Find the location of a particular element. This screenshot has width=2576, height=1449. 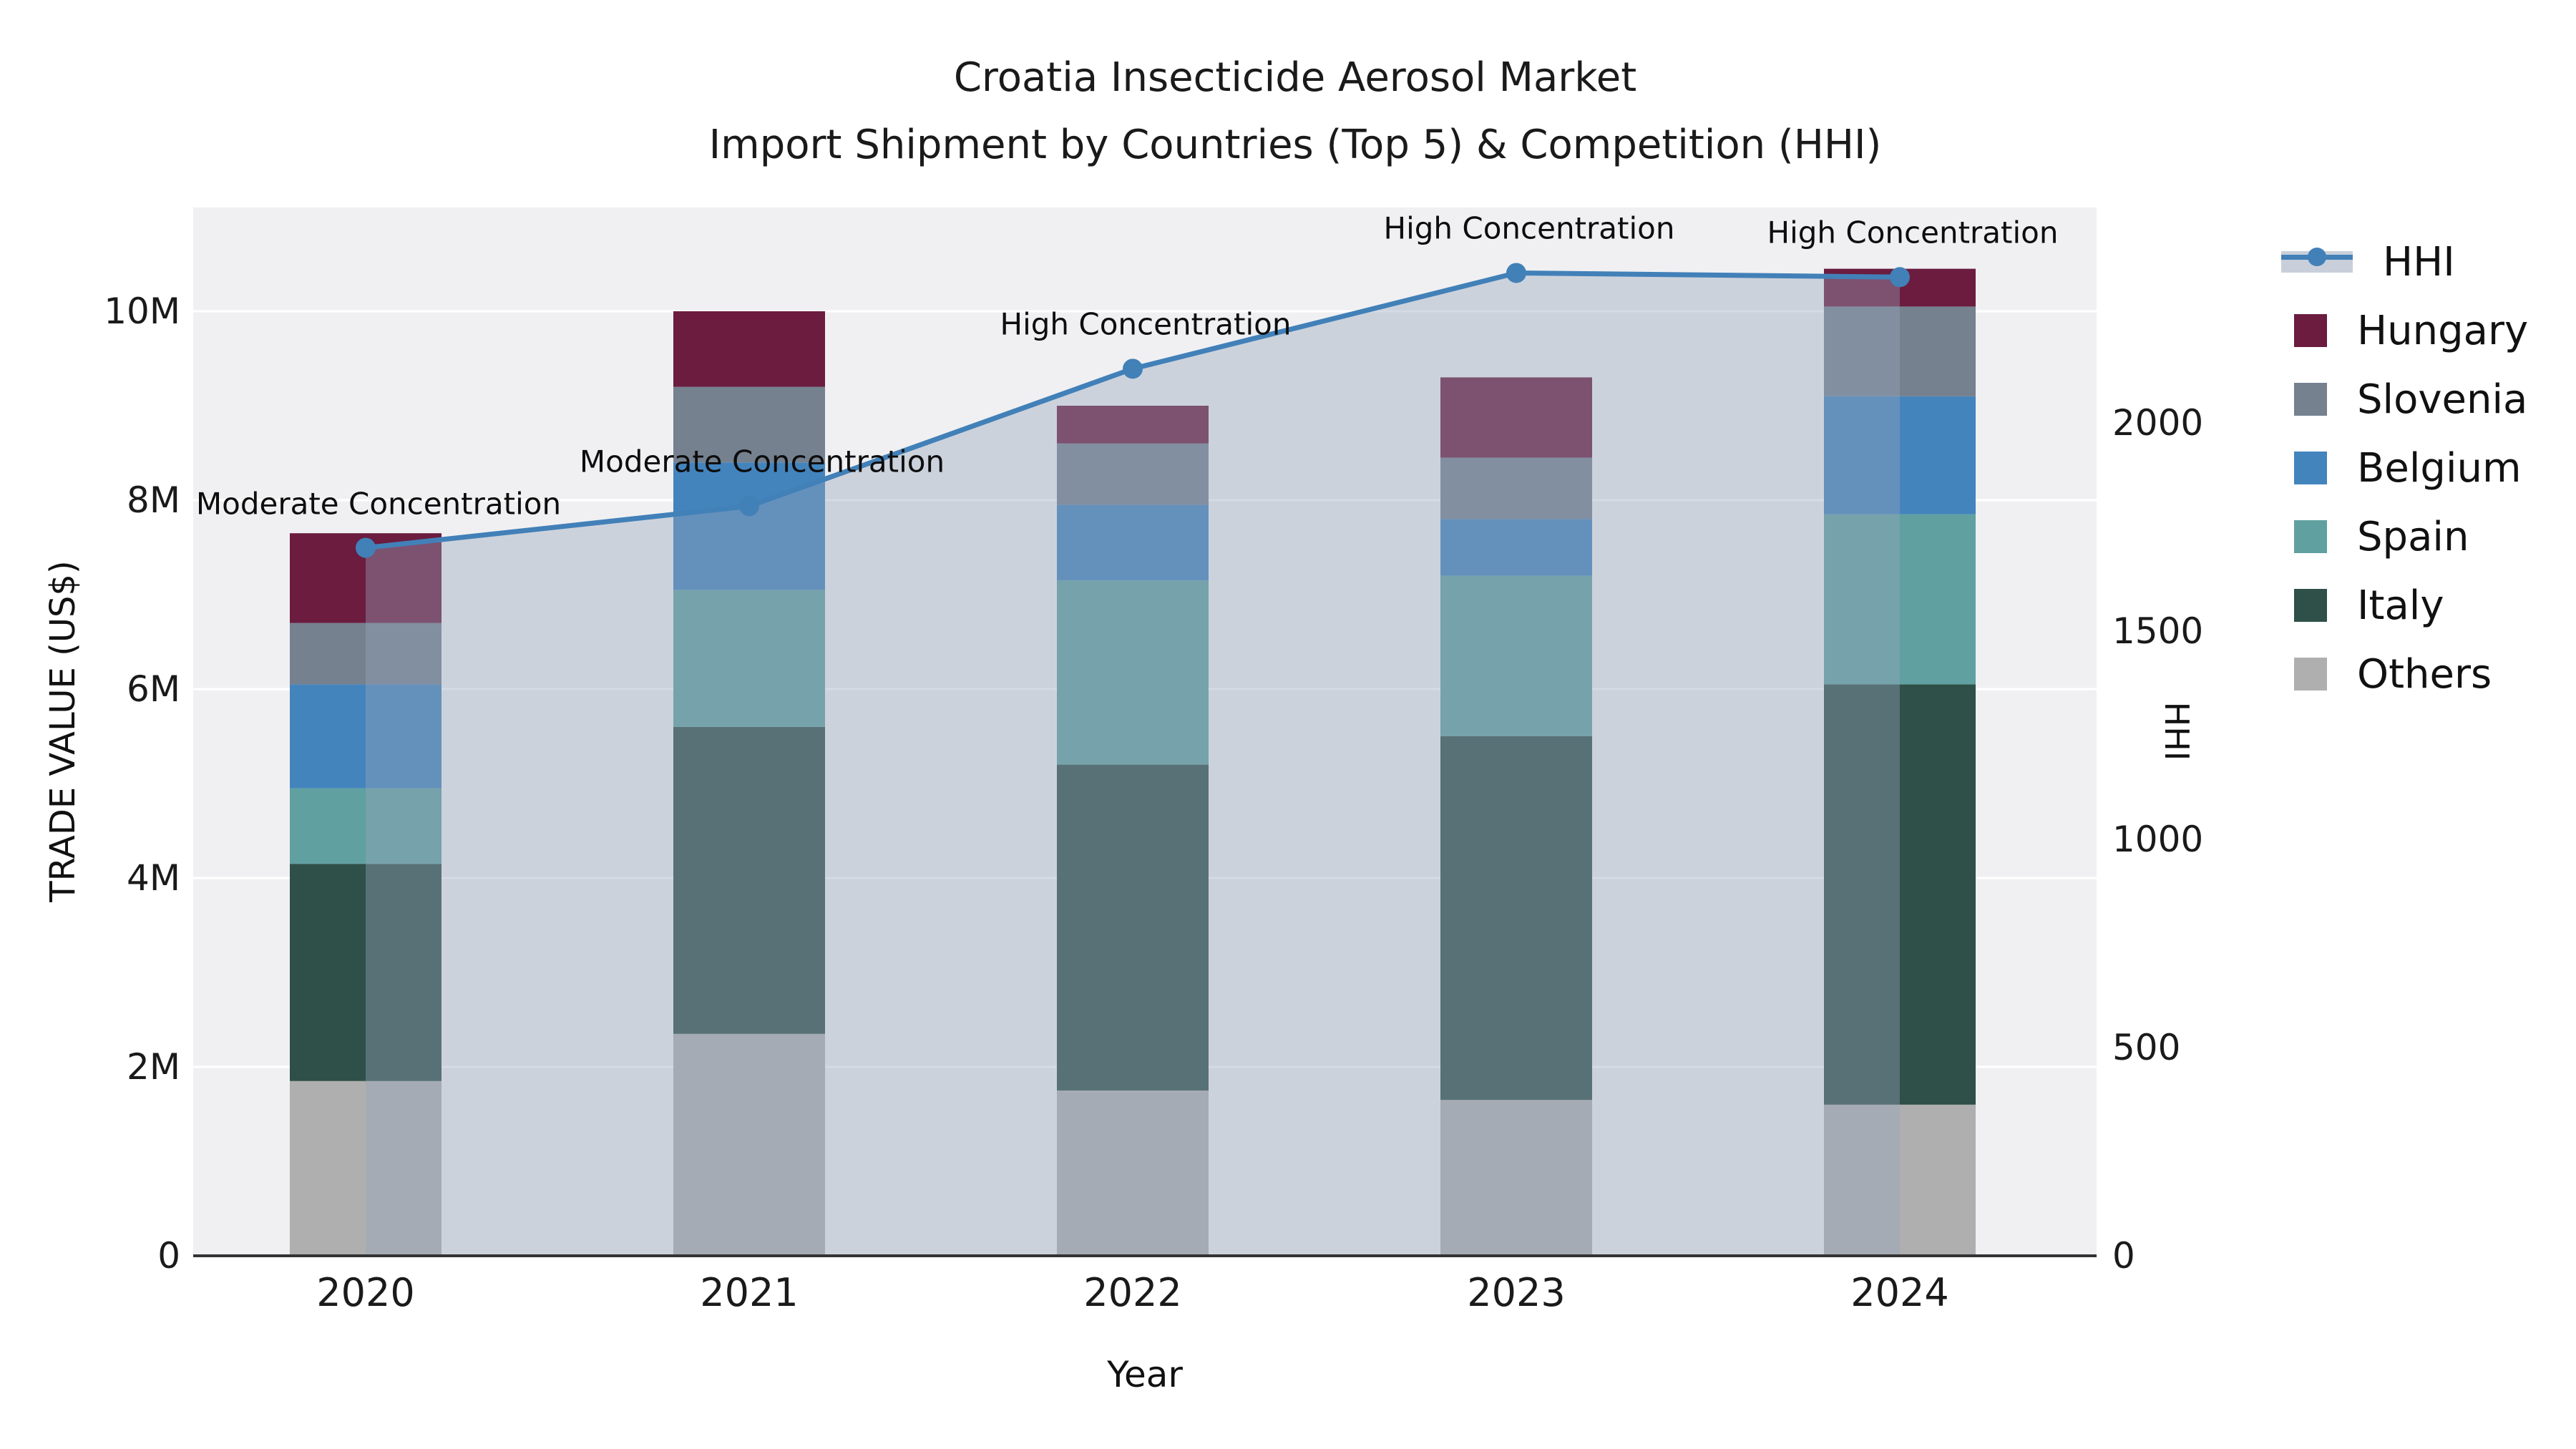

legend-swatch-italy is located at coordinates (2310, 605).